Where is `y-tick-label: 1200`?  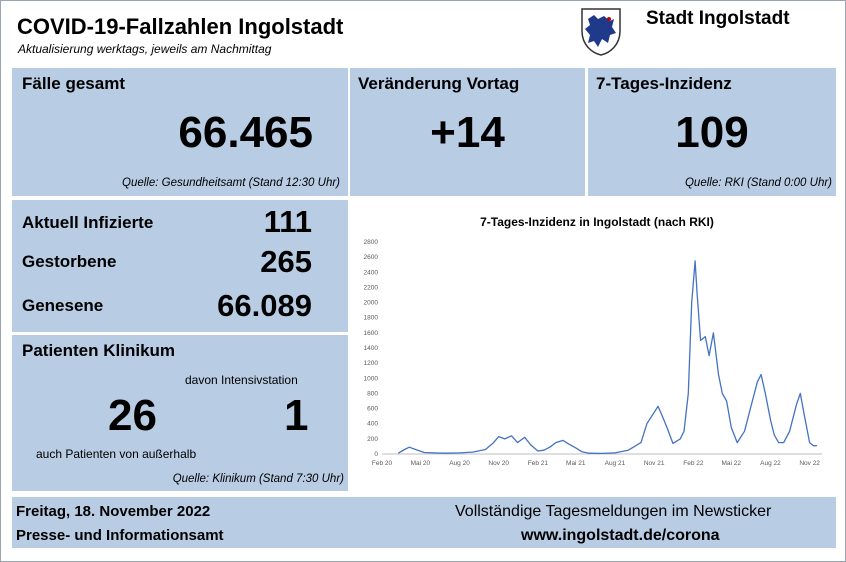 y-tick-label: 1200 is located at coordinates (371, 363).